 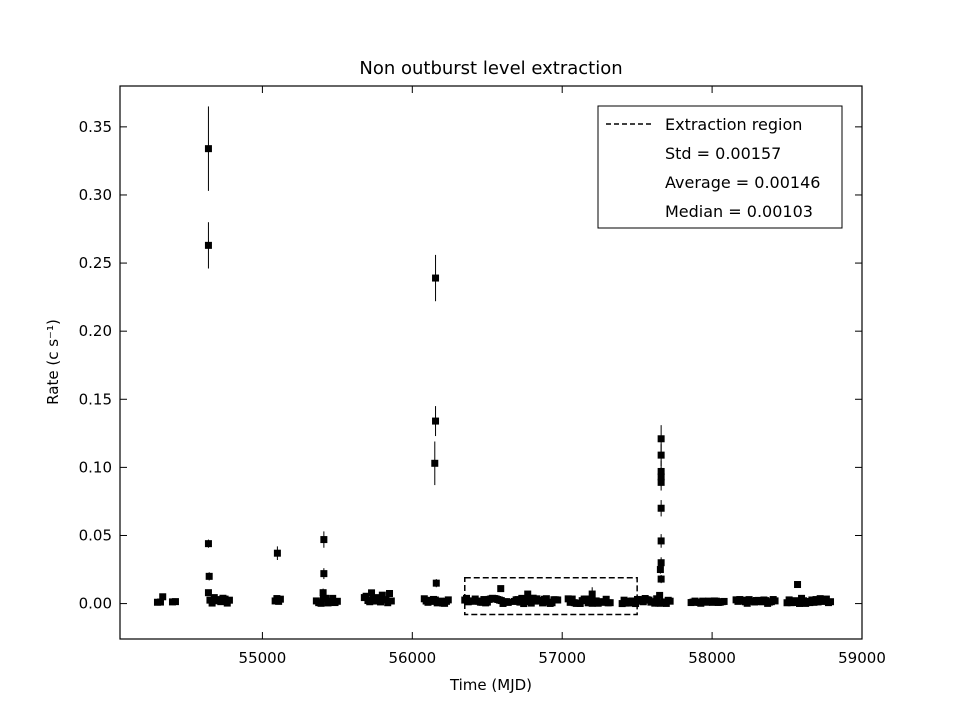 What do you see at coordinates (95, 399) in the screenshot?
I see `y-tick-label: 0.15` at bounding box center [95, 399].